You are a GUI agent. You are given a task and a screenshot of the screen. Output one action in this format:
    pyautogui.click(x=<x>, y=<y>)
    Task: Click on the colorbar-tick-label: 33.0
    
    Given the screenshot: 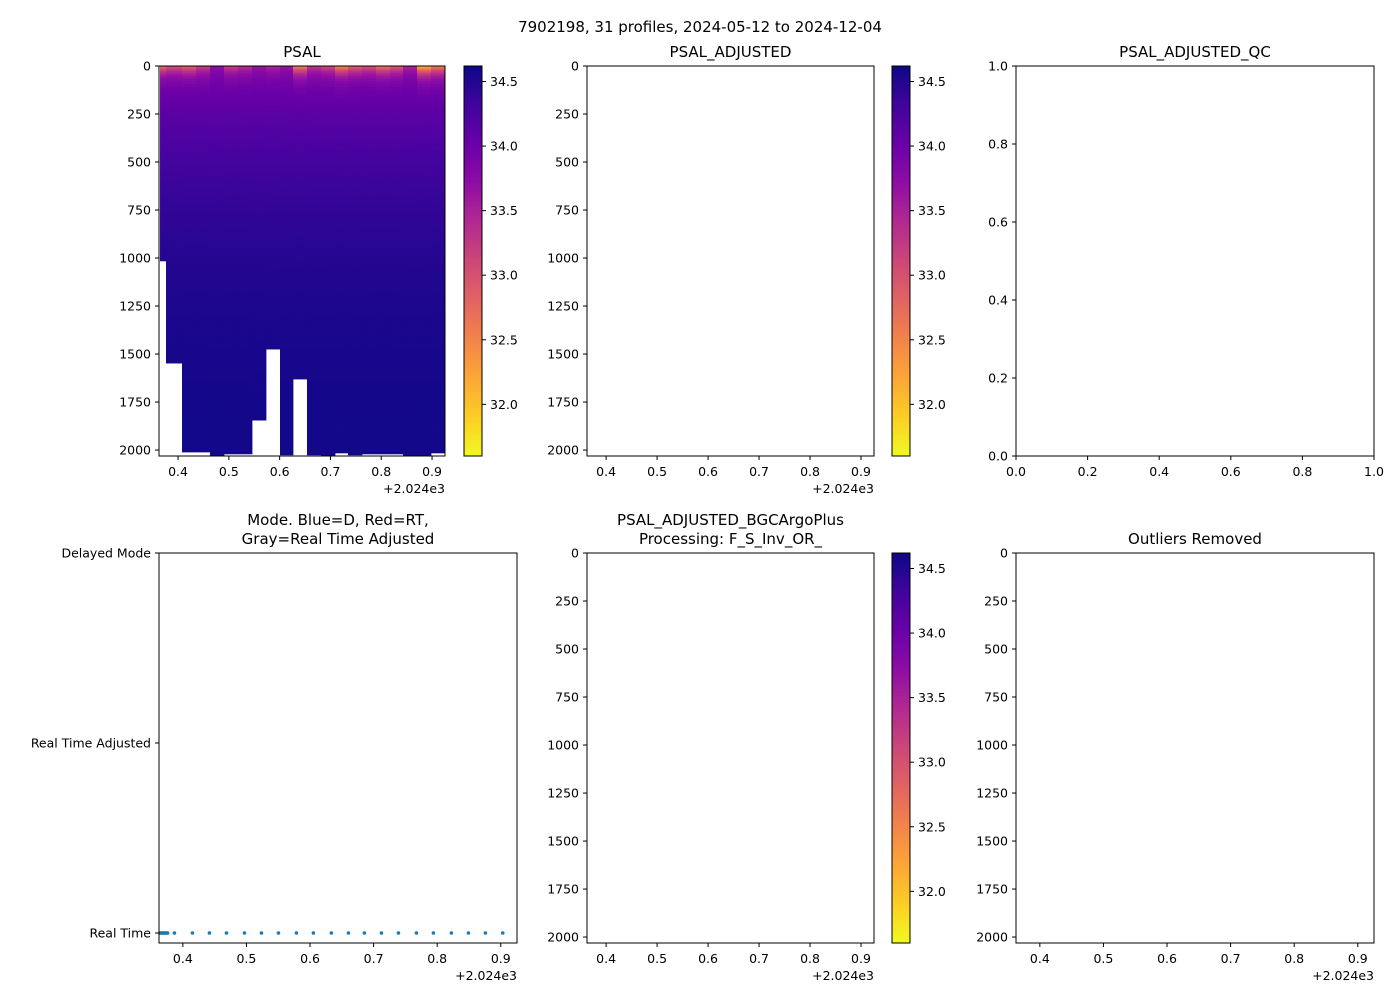 What is the action you would take?
    pyautogui.click(x=932, y=275)
    